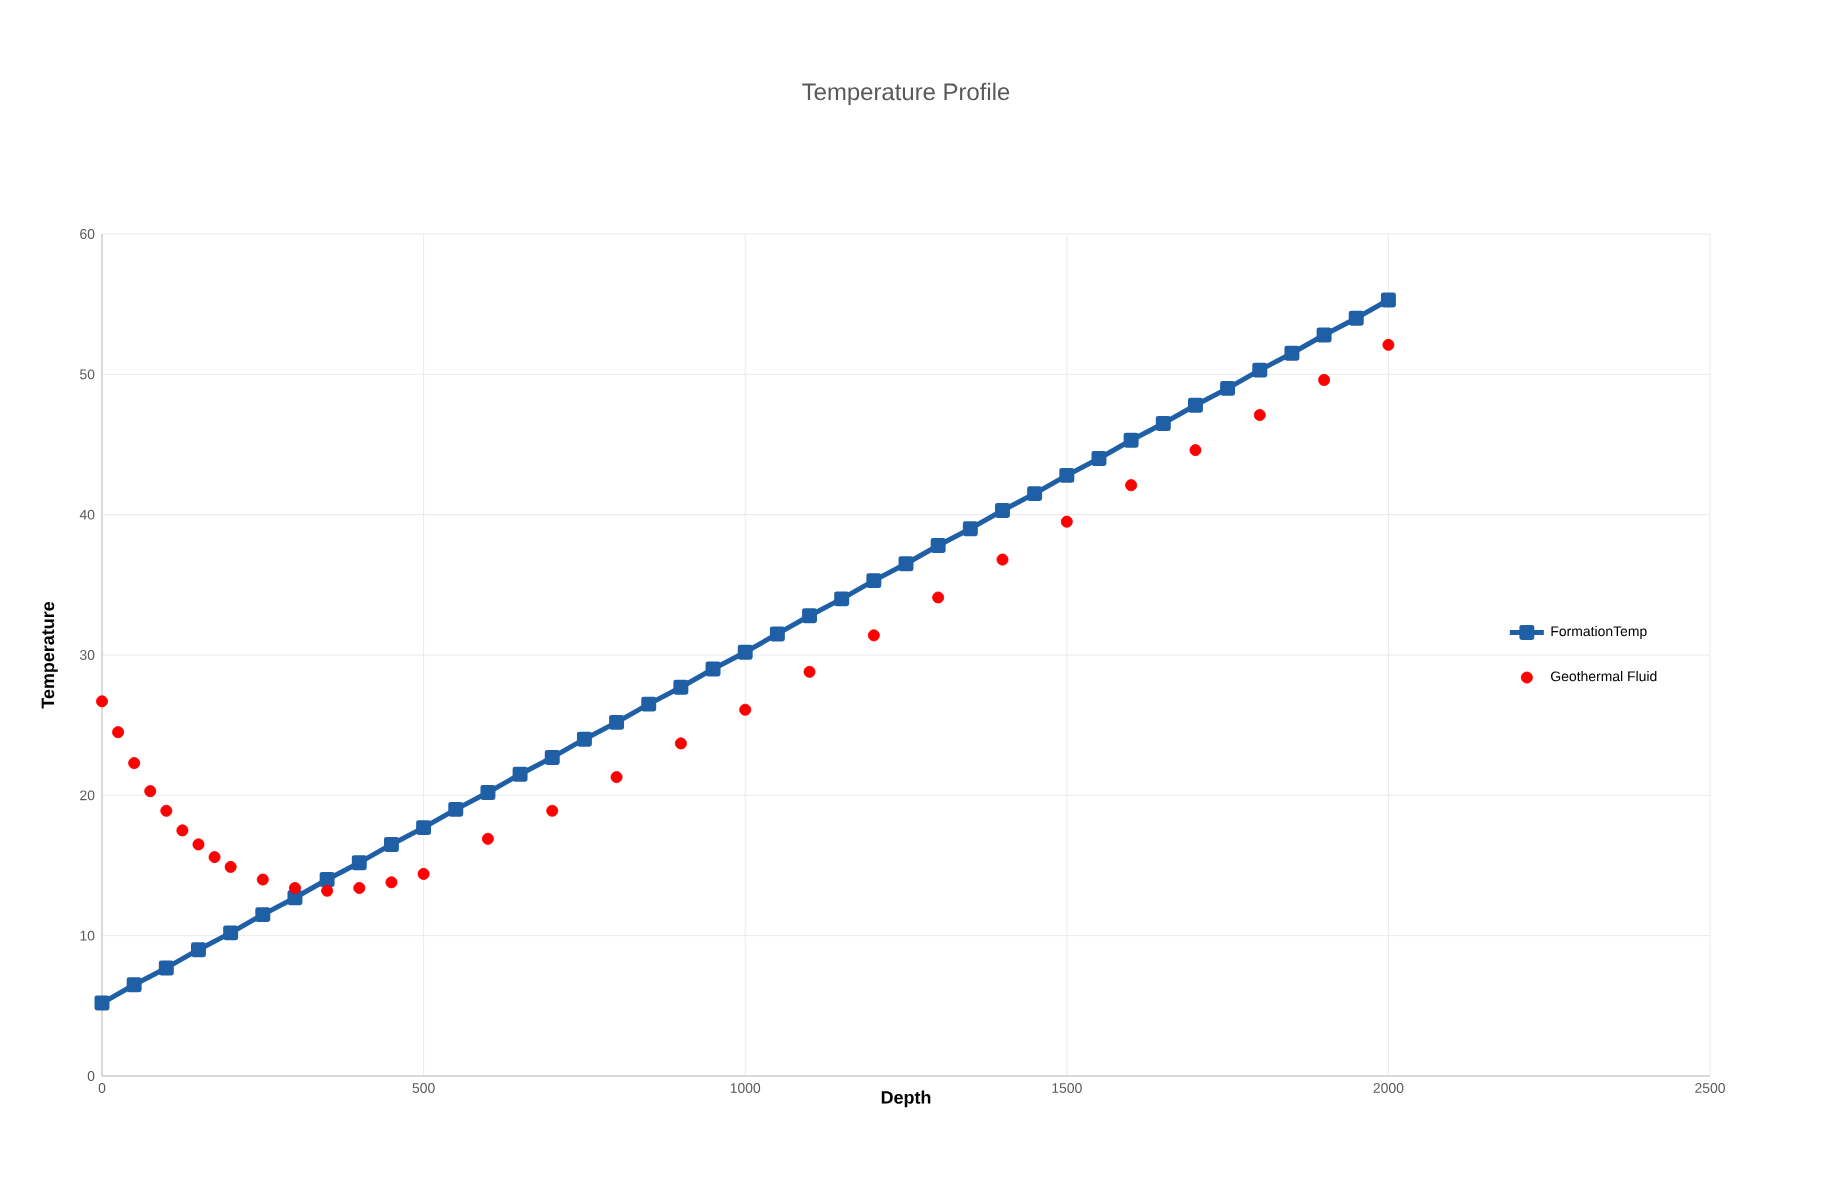 The image size is (1830, 1182). What do you see at coordinates (49, 655) in the screenshot?
I see `y-axis-title: Temperature` at bounding box center [49, 655].